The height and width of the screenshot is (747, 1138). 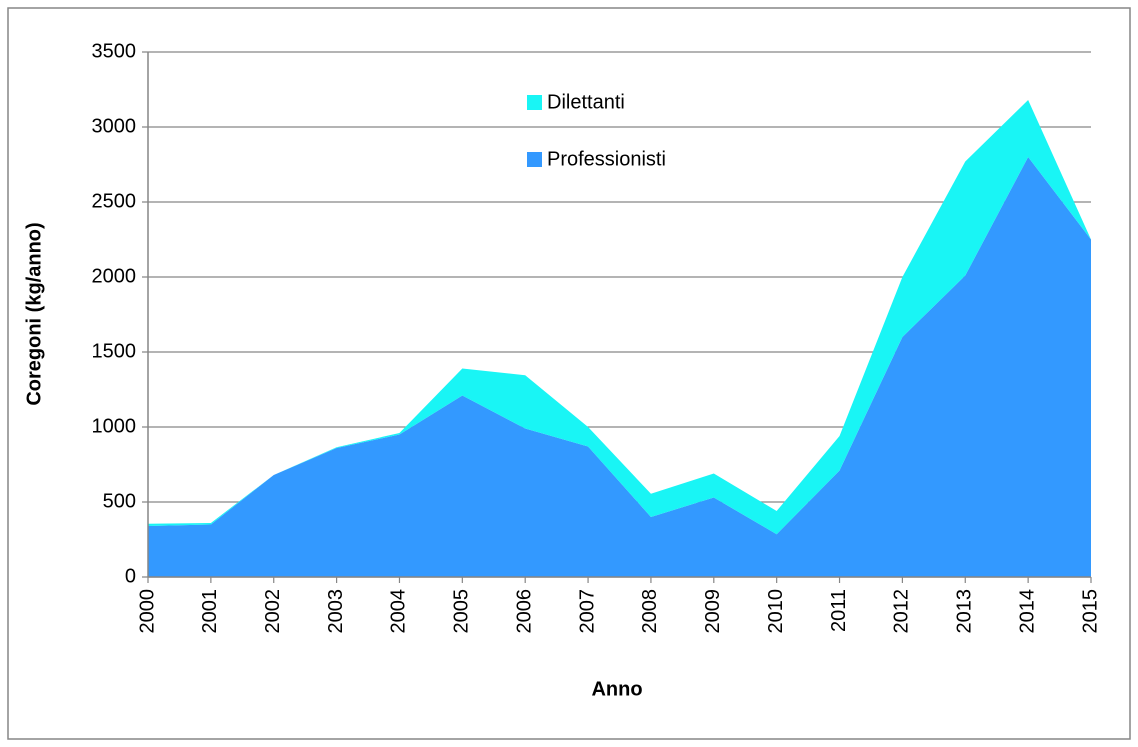 I want to click on x-tick-label: 2000, so click(x=147, y=611).